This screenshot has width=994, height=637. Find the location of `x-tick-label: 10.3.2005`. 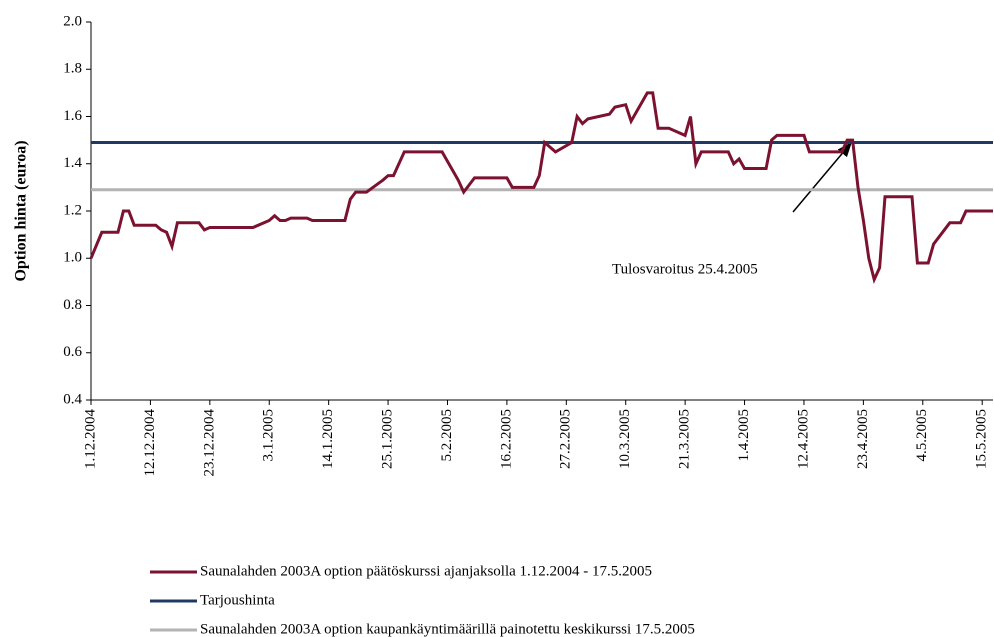

x-tick-label: 10.3.2005 is located at coordinates (625, 439).